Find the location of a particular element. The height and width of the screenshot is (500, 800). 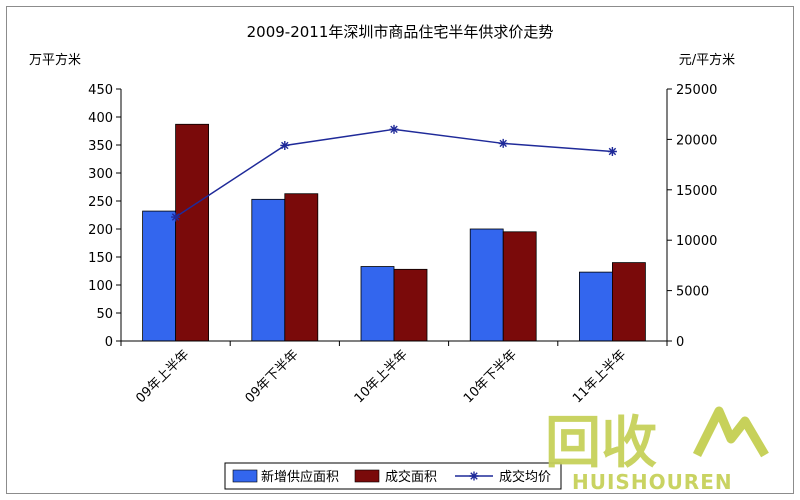

left-axis-unit: 万平方米 is located at coordinates (55, 60).